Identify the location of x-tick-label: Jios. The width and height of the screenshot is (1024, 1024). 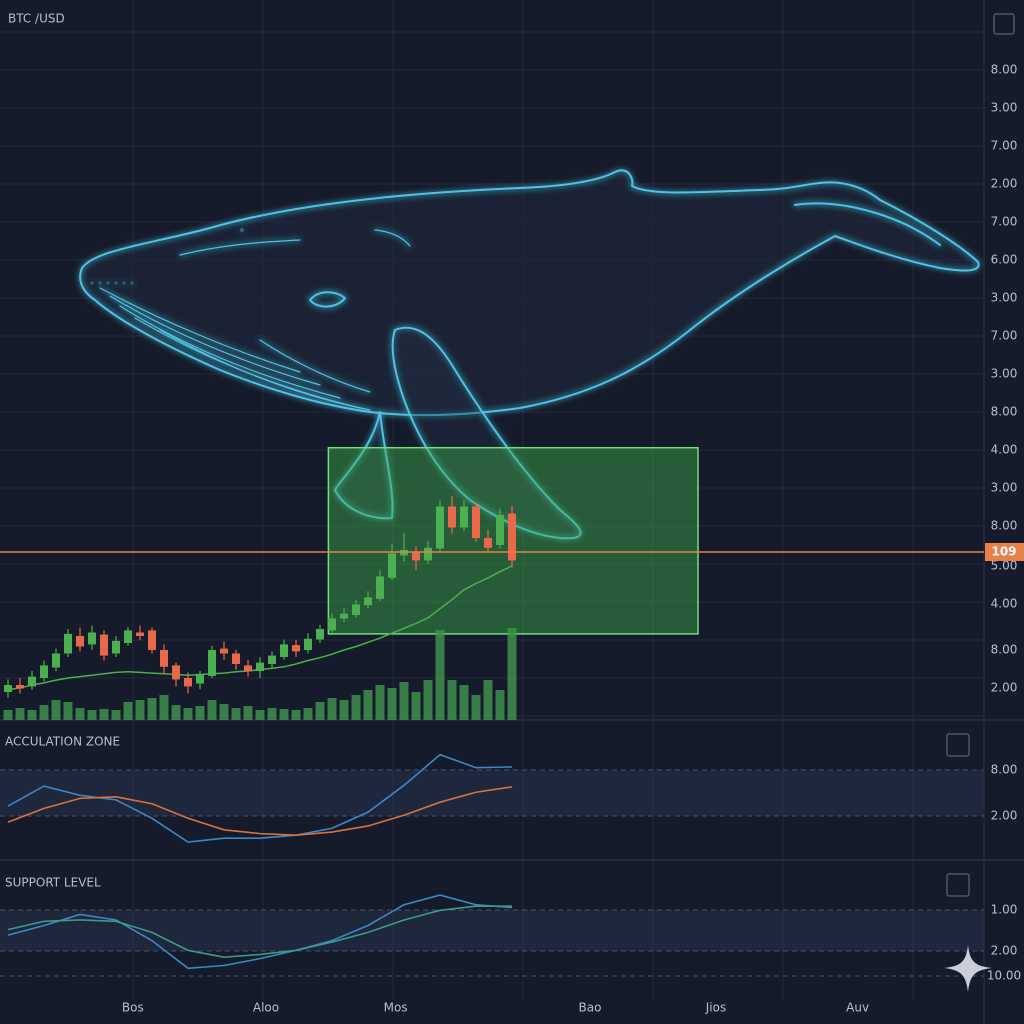
(715, 1008).